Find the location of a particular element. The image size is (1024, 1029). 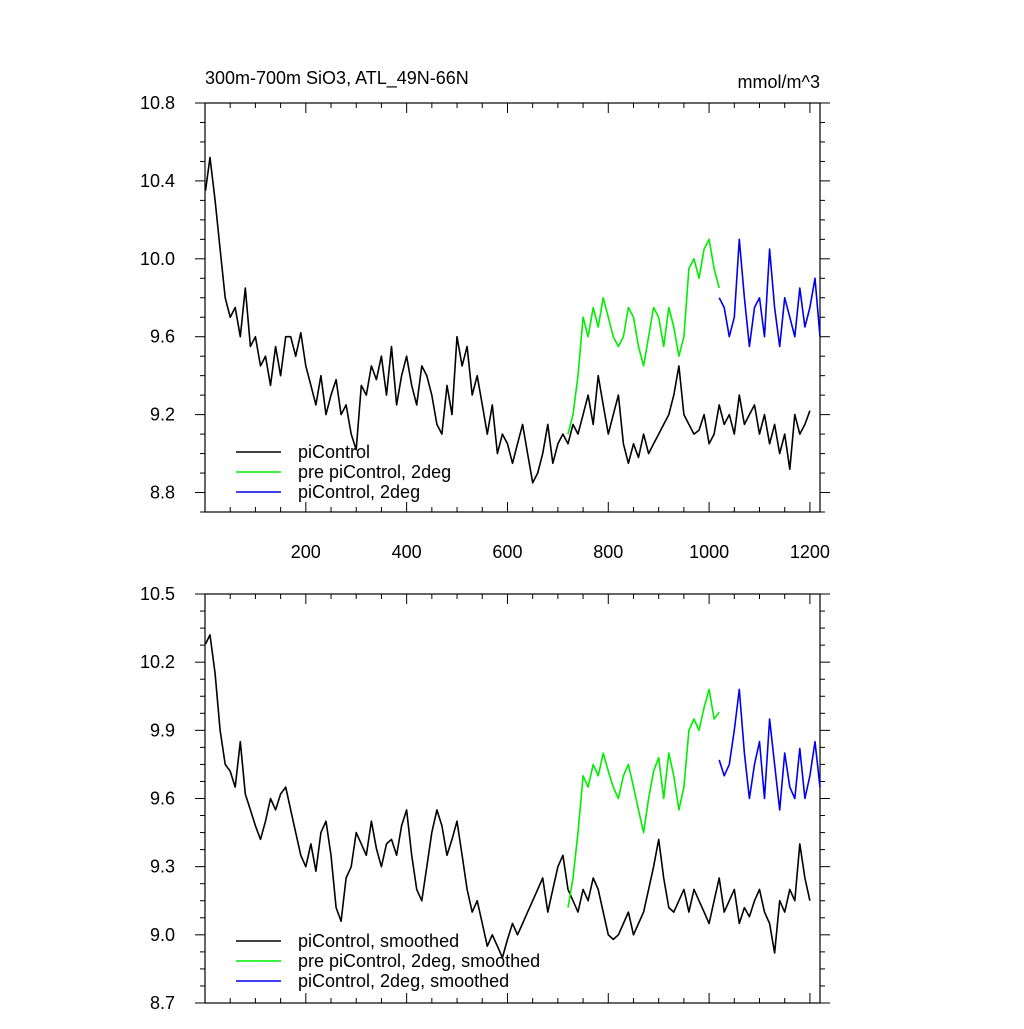

legend-label: piControl, 2deg, smoothed is located at coordinates (403, 981).